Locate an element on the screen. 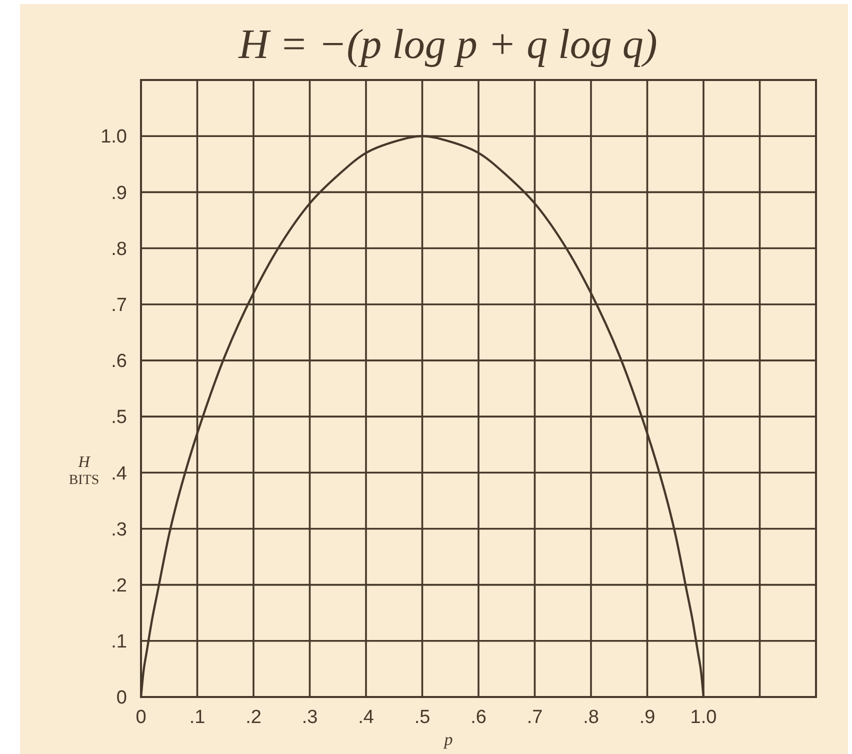  y-tick-label: .6 is located at coordinates (119, 361).